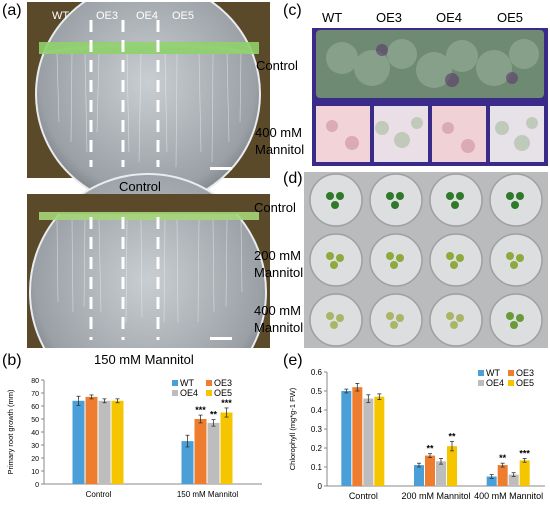  Describe the element at coordinates (147, 16) in the screenshot. I see `a-label-oe4: OE4` at that location.